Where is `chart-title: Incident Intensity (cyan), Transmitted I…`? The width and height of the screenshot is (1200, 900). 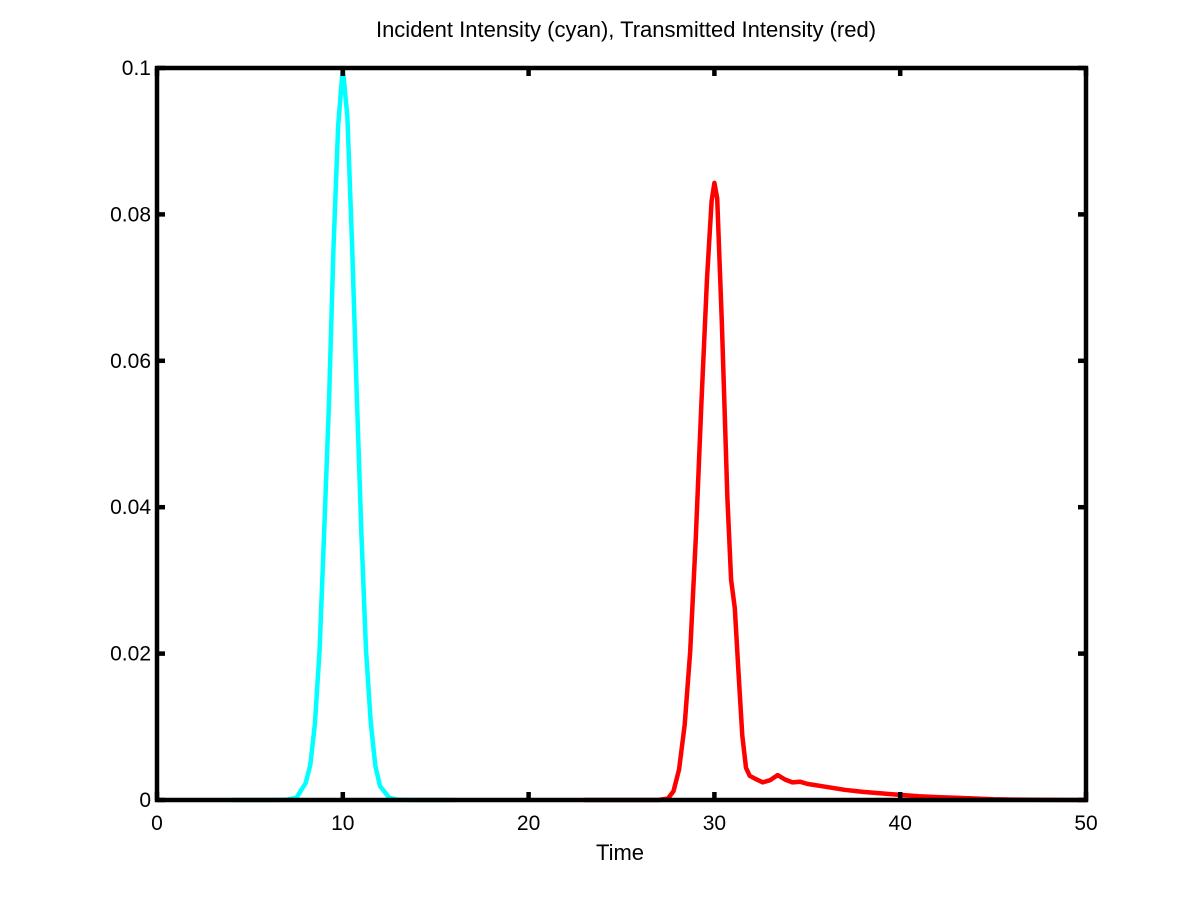 chart-title: Incident Intensity (cyan), Transmitted I… is located at coordinates (626, 29).